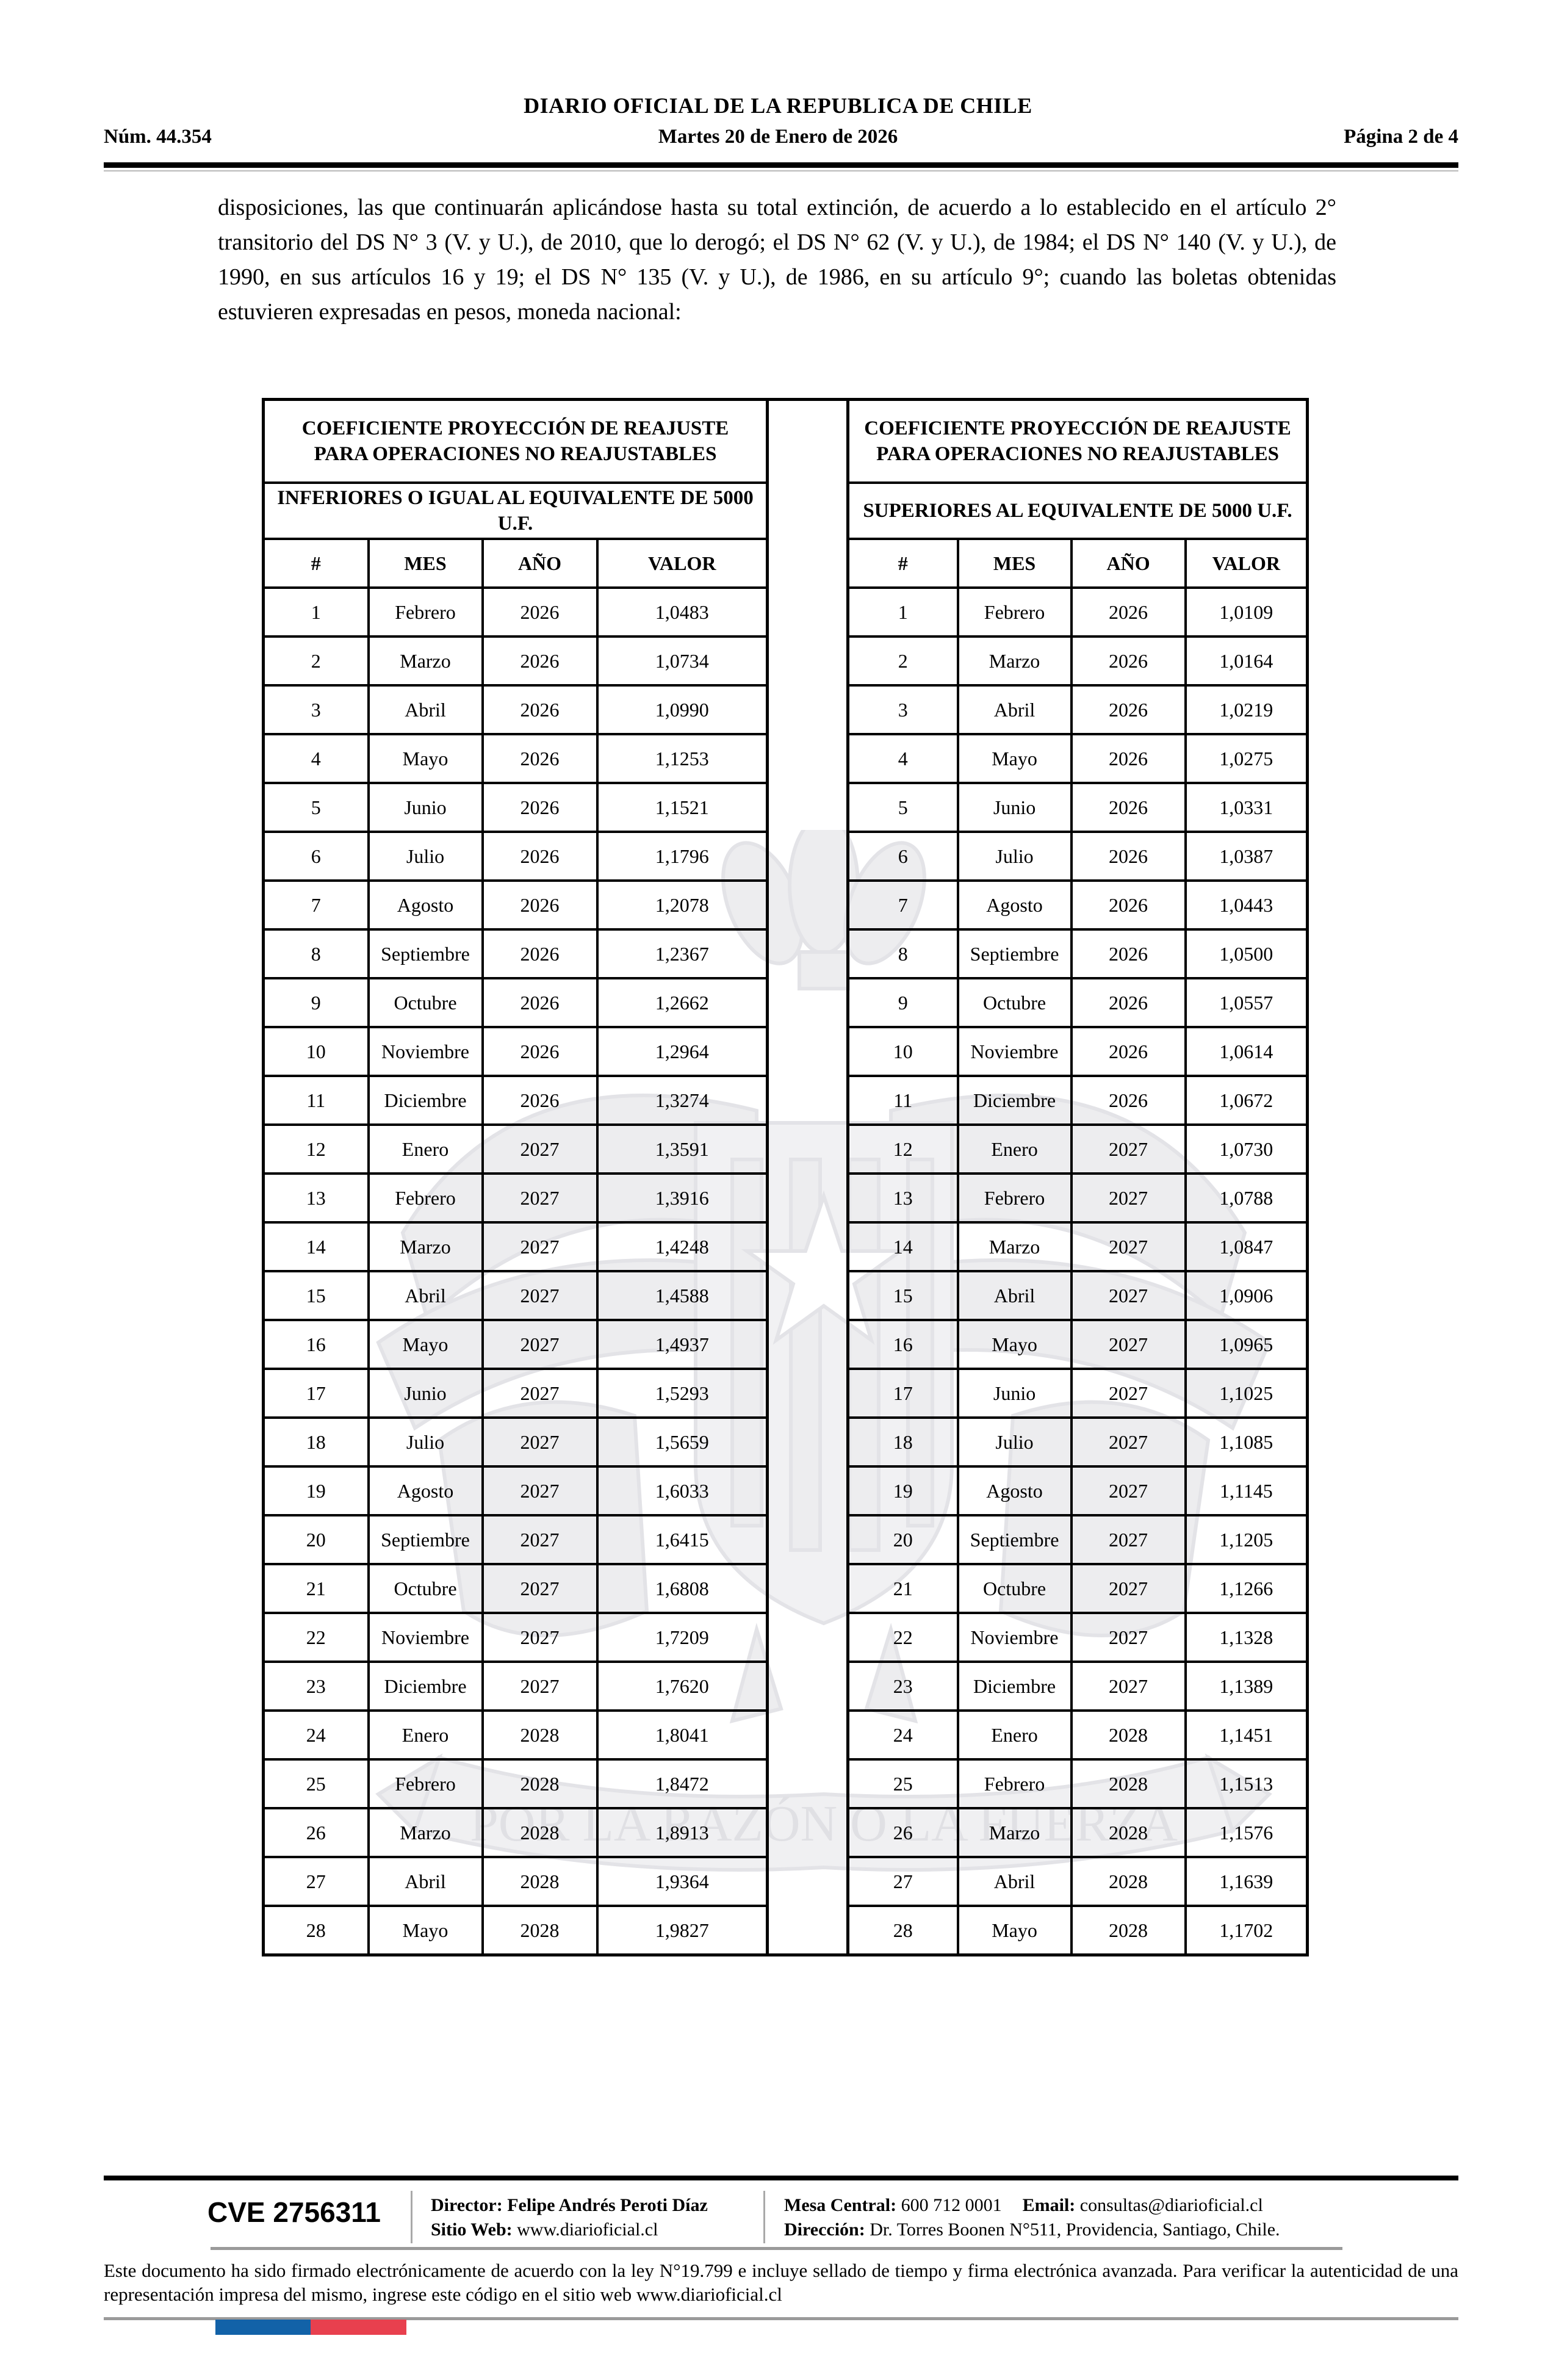 The height and width of the screenshot is (2380, 1556). What do you see at coordinates (516, 1490) in the screenshot?
I see `table-row: 19 Agosto 2027 1,6033` at bounding box center [516, 1490].